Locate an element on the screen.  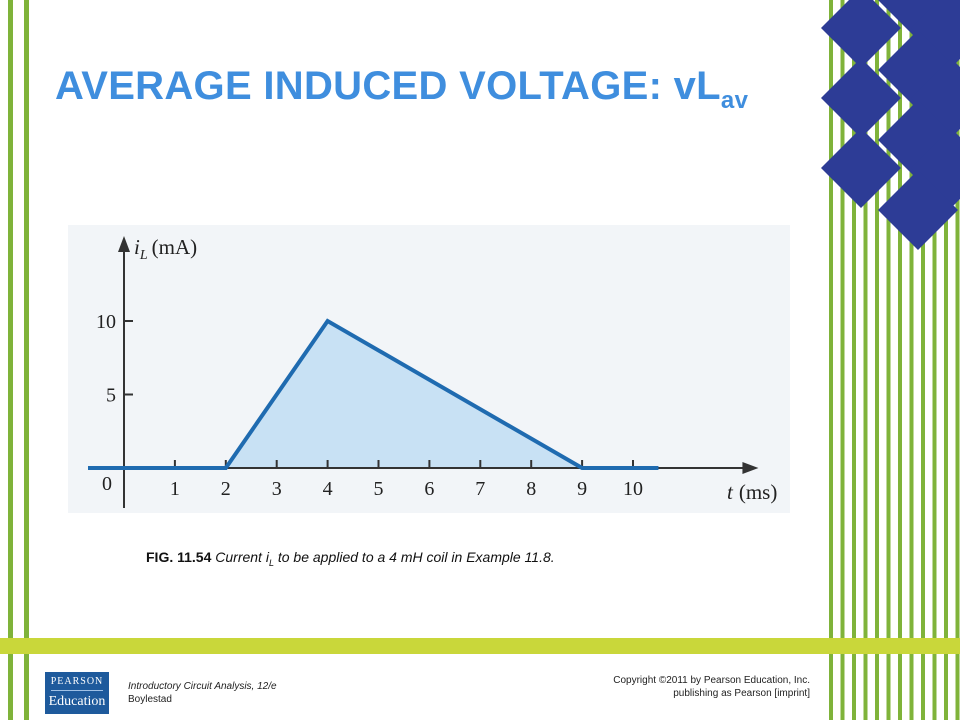
y-tick-label-5: 5 is located at coordinates (111, 396).